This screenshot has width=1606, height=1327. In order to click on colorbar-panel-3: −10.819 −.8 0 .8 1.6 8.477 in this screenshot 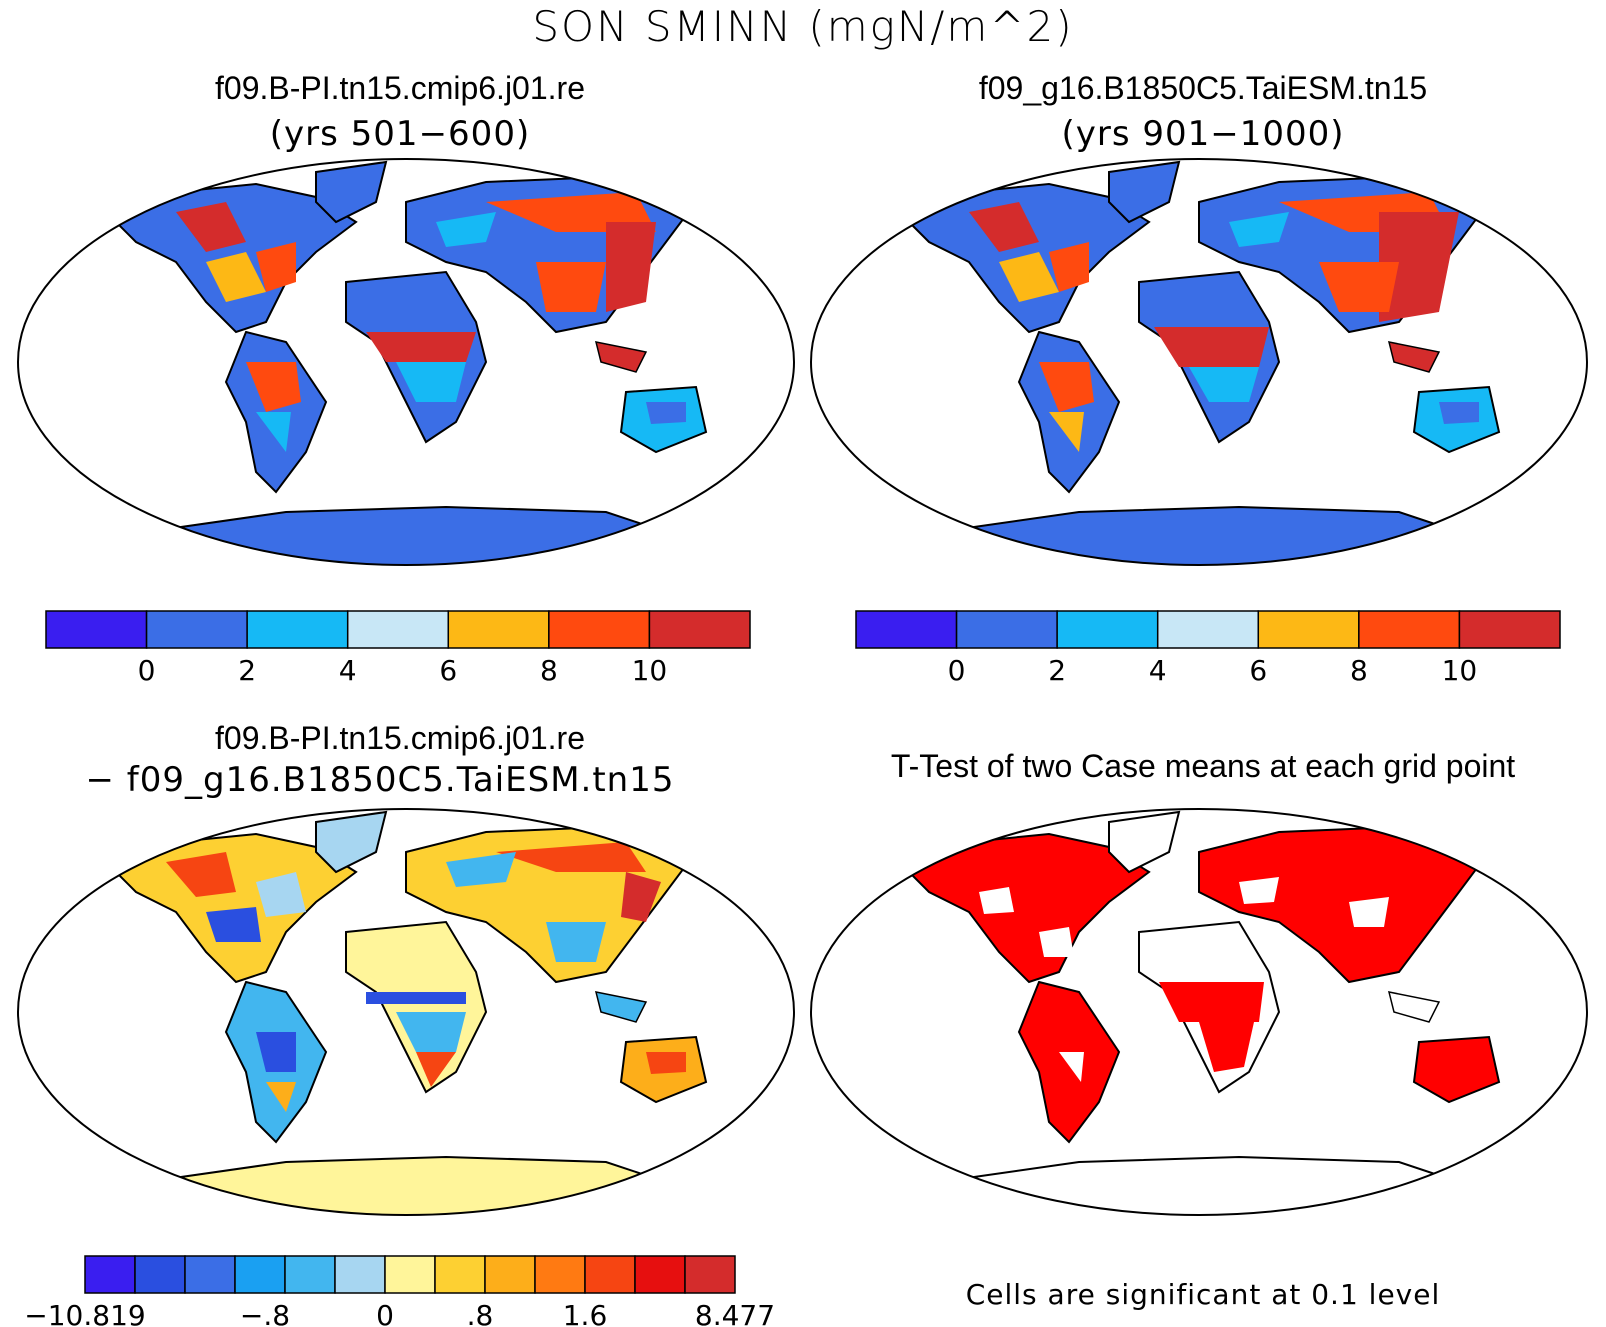, I will do `click(399, 1291)`.